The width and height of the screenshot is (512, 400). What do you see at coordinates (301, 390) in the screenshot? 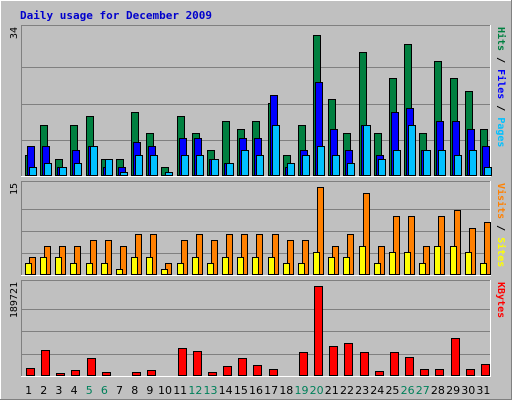
I see `x-tick-label: 19` at bounding box center [301, 390].